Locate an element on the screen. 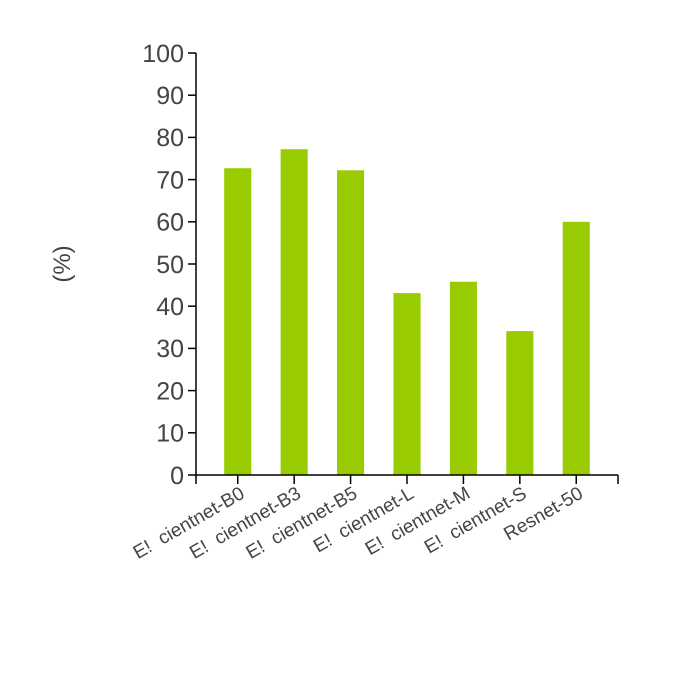  y-tick-label: 30 is located at coordinates (170, 349).